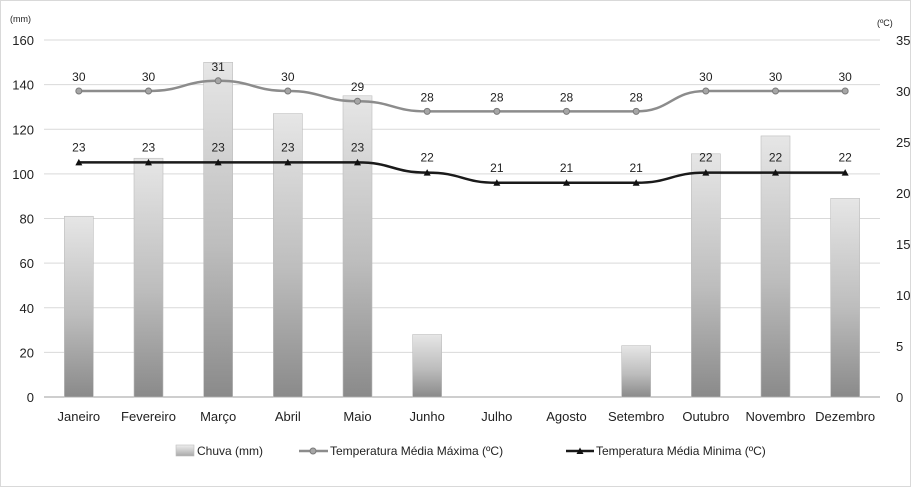 The image size is (911, 492). Describe the element at coordinates (903, 91) in the screenshot. I see `right-axis-tick-label: 30` at that location.